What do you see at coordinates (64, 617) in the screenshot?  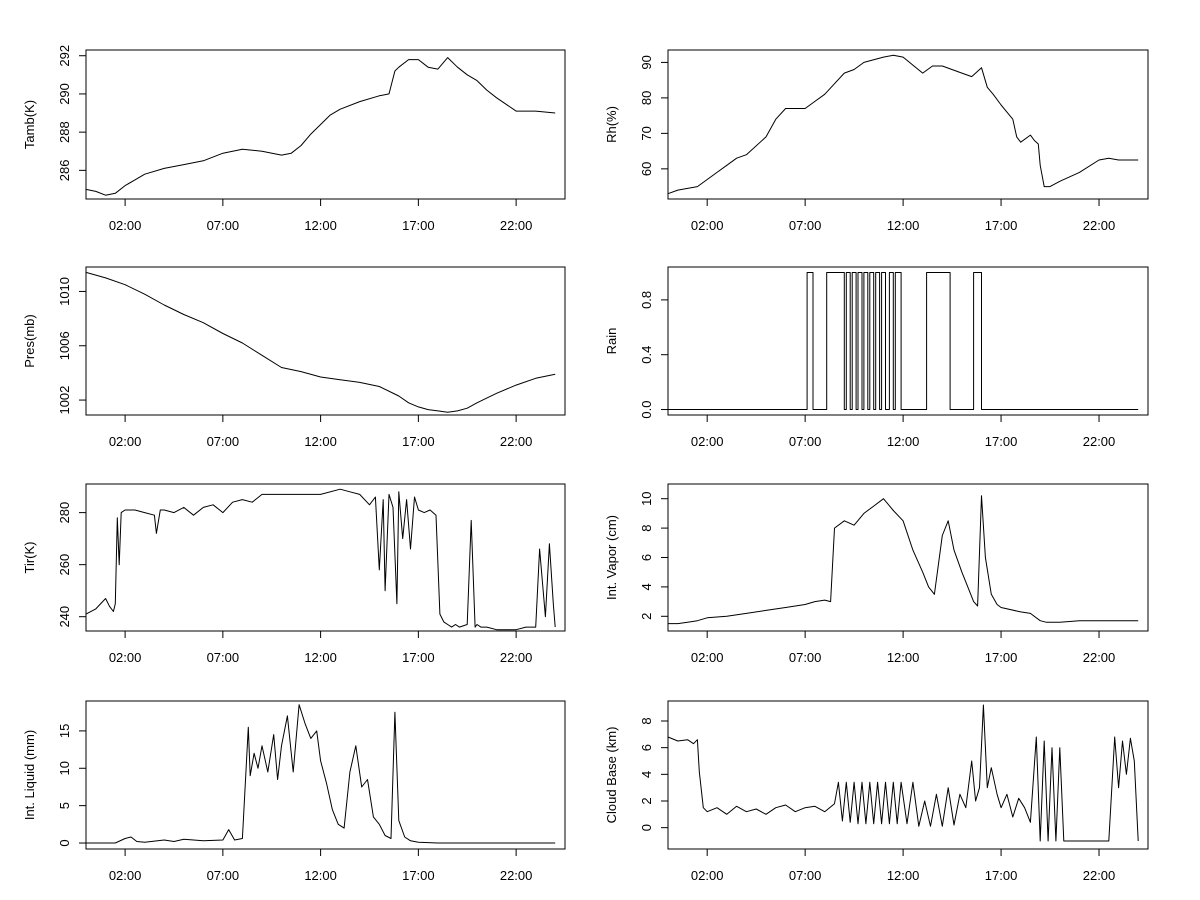 I see `y-tick-label: 240` at bounding box center [64, 617].